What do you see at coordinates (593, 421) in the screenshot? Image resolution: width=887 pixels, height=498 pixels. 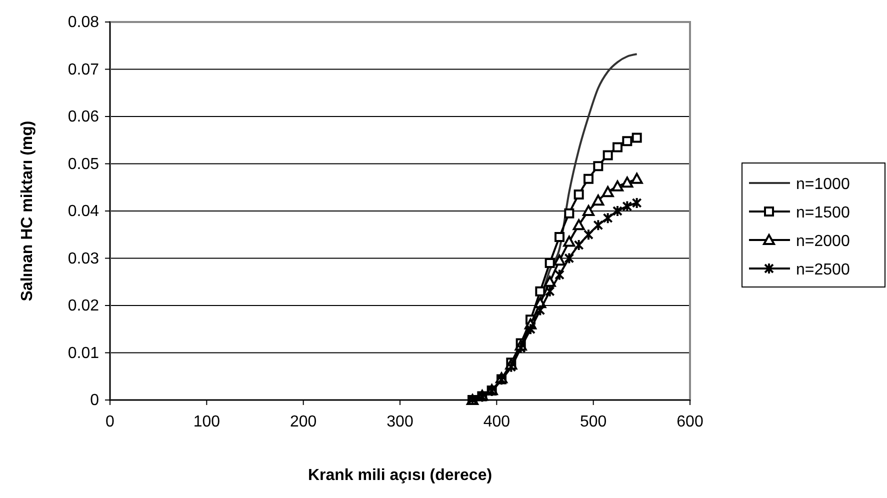 I see `x-tick-label: 500` at bounding box center [593, 421].